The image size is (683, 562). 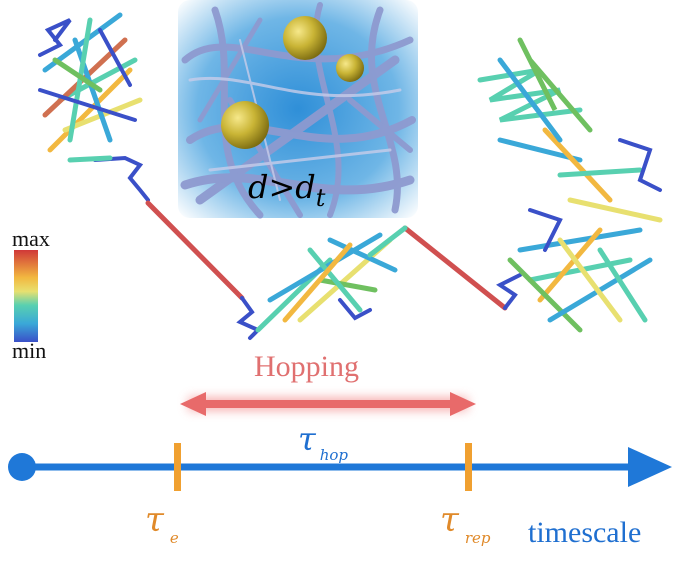 I want to click on timeline-axis, so click(x=340, y=467).